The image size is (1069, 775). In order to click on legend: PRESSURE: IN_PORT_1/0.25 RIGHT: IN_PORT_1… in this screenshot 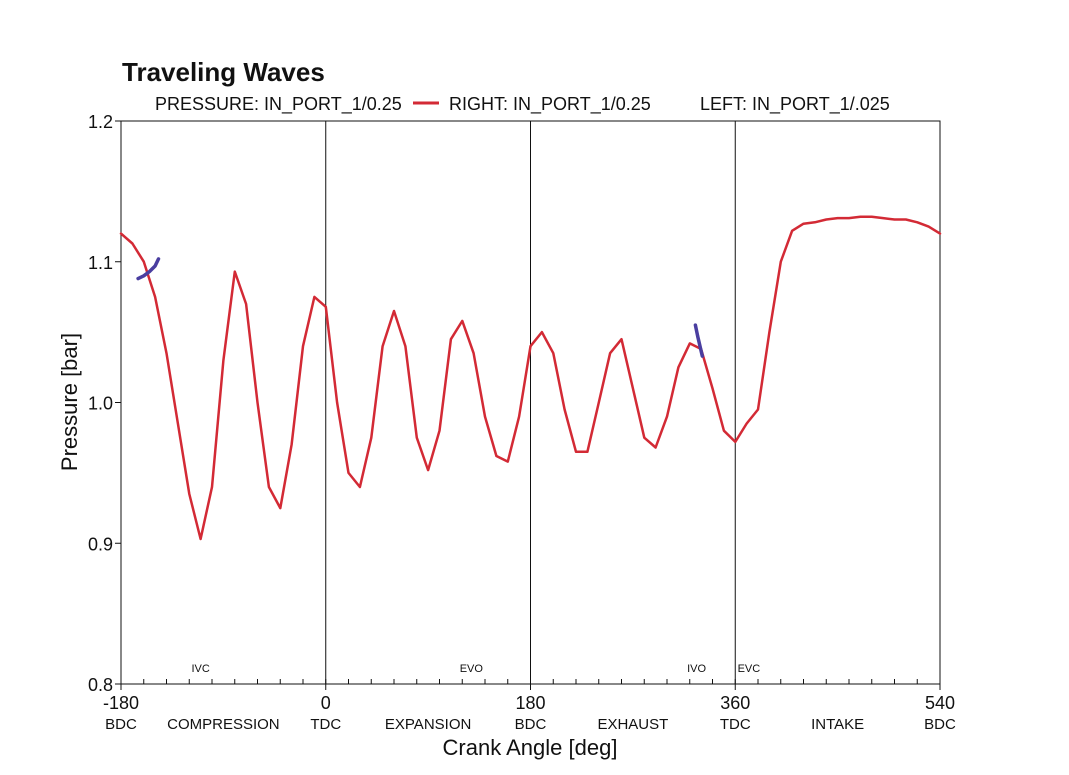, I will do `click(522, 104)`.